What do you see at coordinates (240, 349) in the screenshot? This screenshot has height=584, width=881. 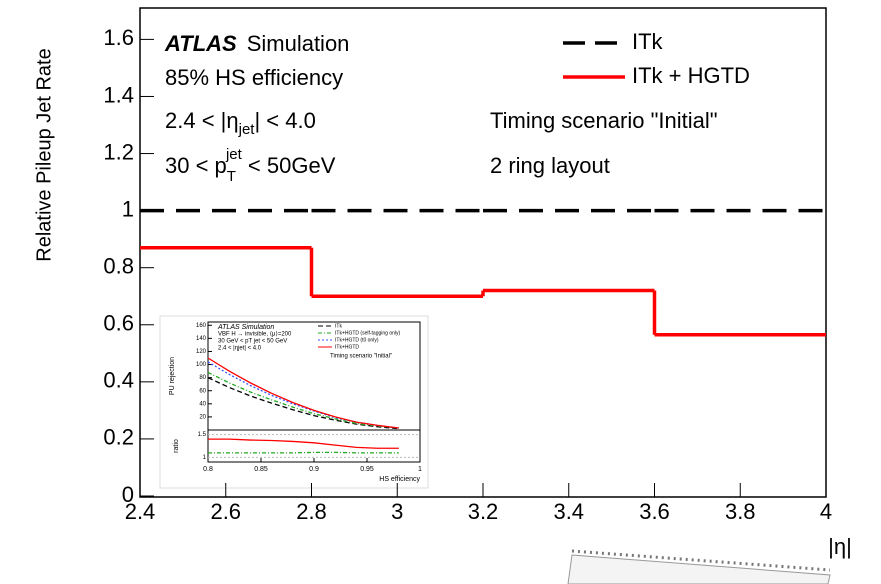 I see `inset-annotation: 2.4 < |ηjet| < 4.0` at bounding box center [240, 349].